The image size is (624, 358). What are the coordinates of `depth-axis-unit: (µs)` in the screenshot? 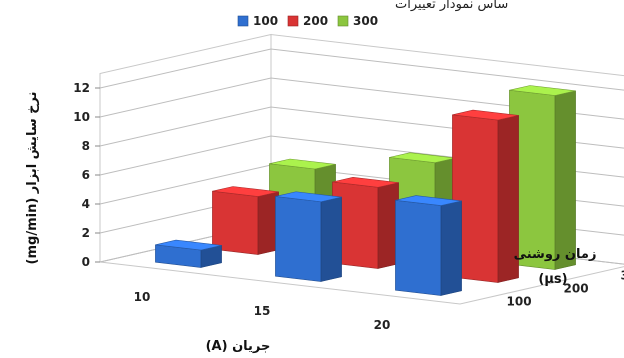 It's located at (552, 279).